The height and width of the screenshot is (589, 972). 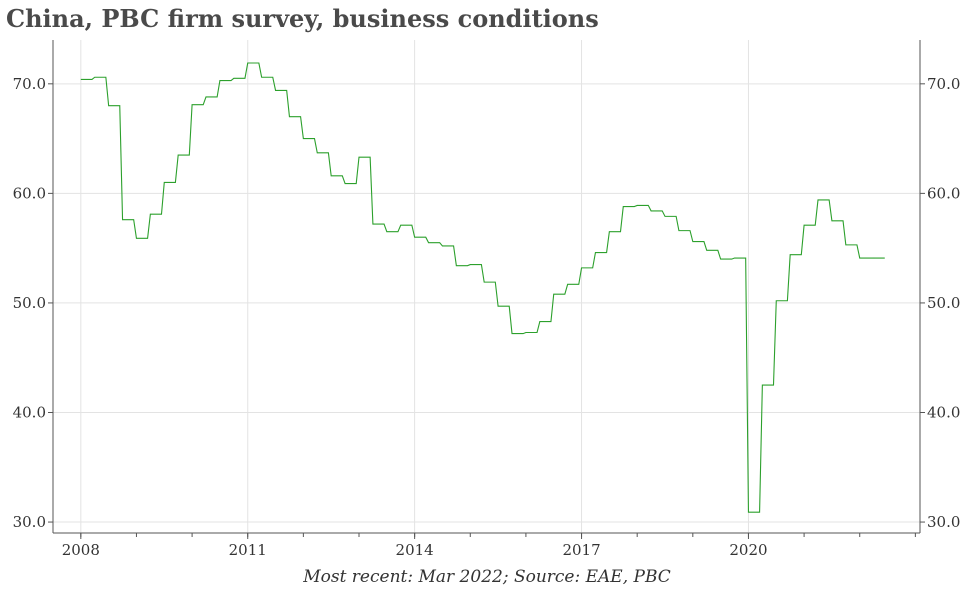 What do you see at coordinates (748, 550) in the screenshot?
I see `x-tick-label-4: 2020` at bounding box center [748, 550].